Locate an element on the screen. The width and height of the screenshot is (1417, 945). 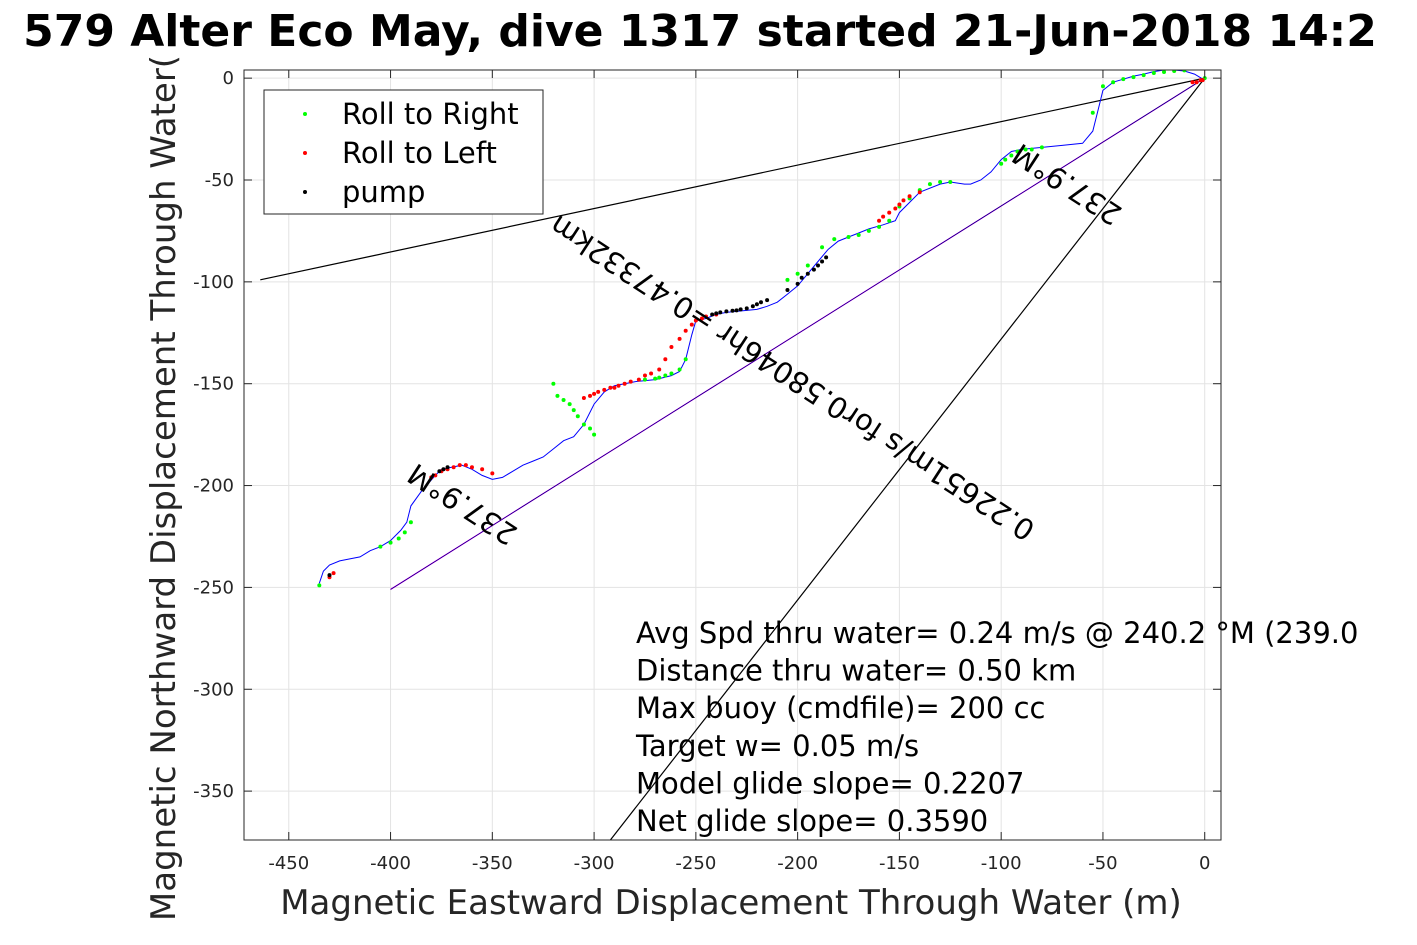
y-tick-label: -50 is located at coordinates (219, 180).